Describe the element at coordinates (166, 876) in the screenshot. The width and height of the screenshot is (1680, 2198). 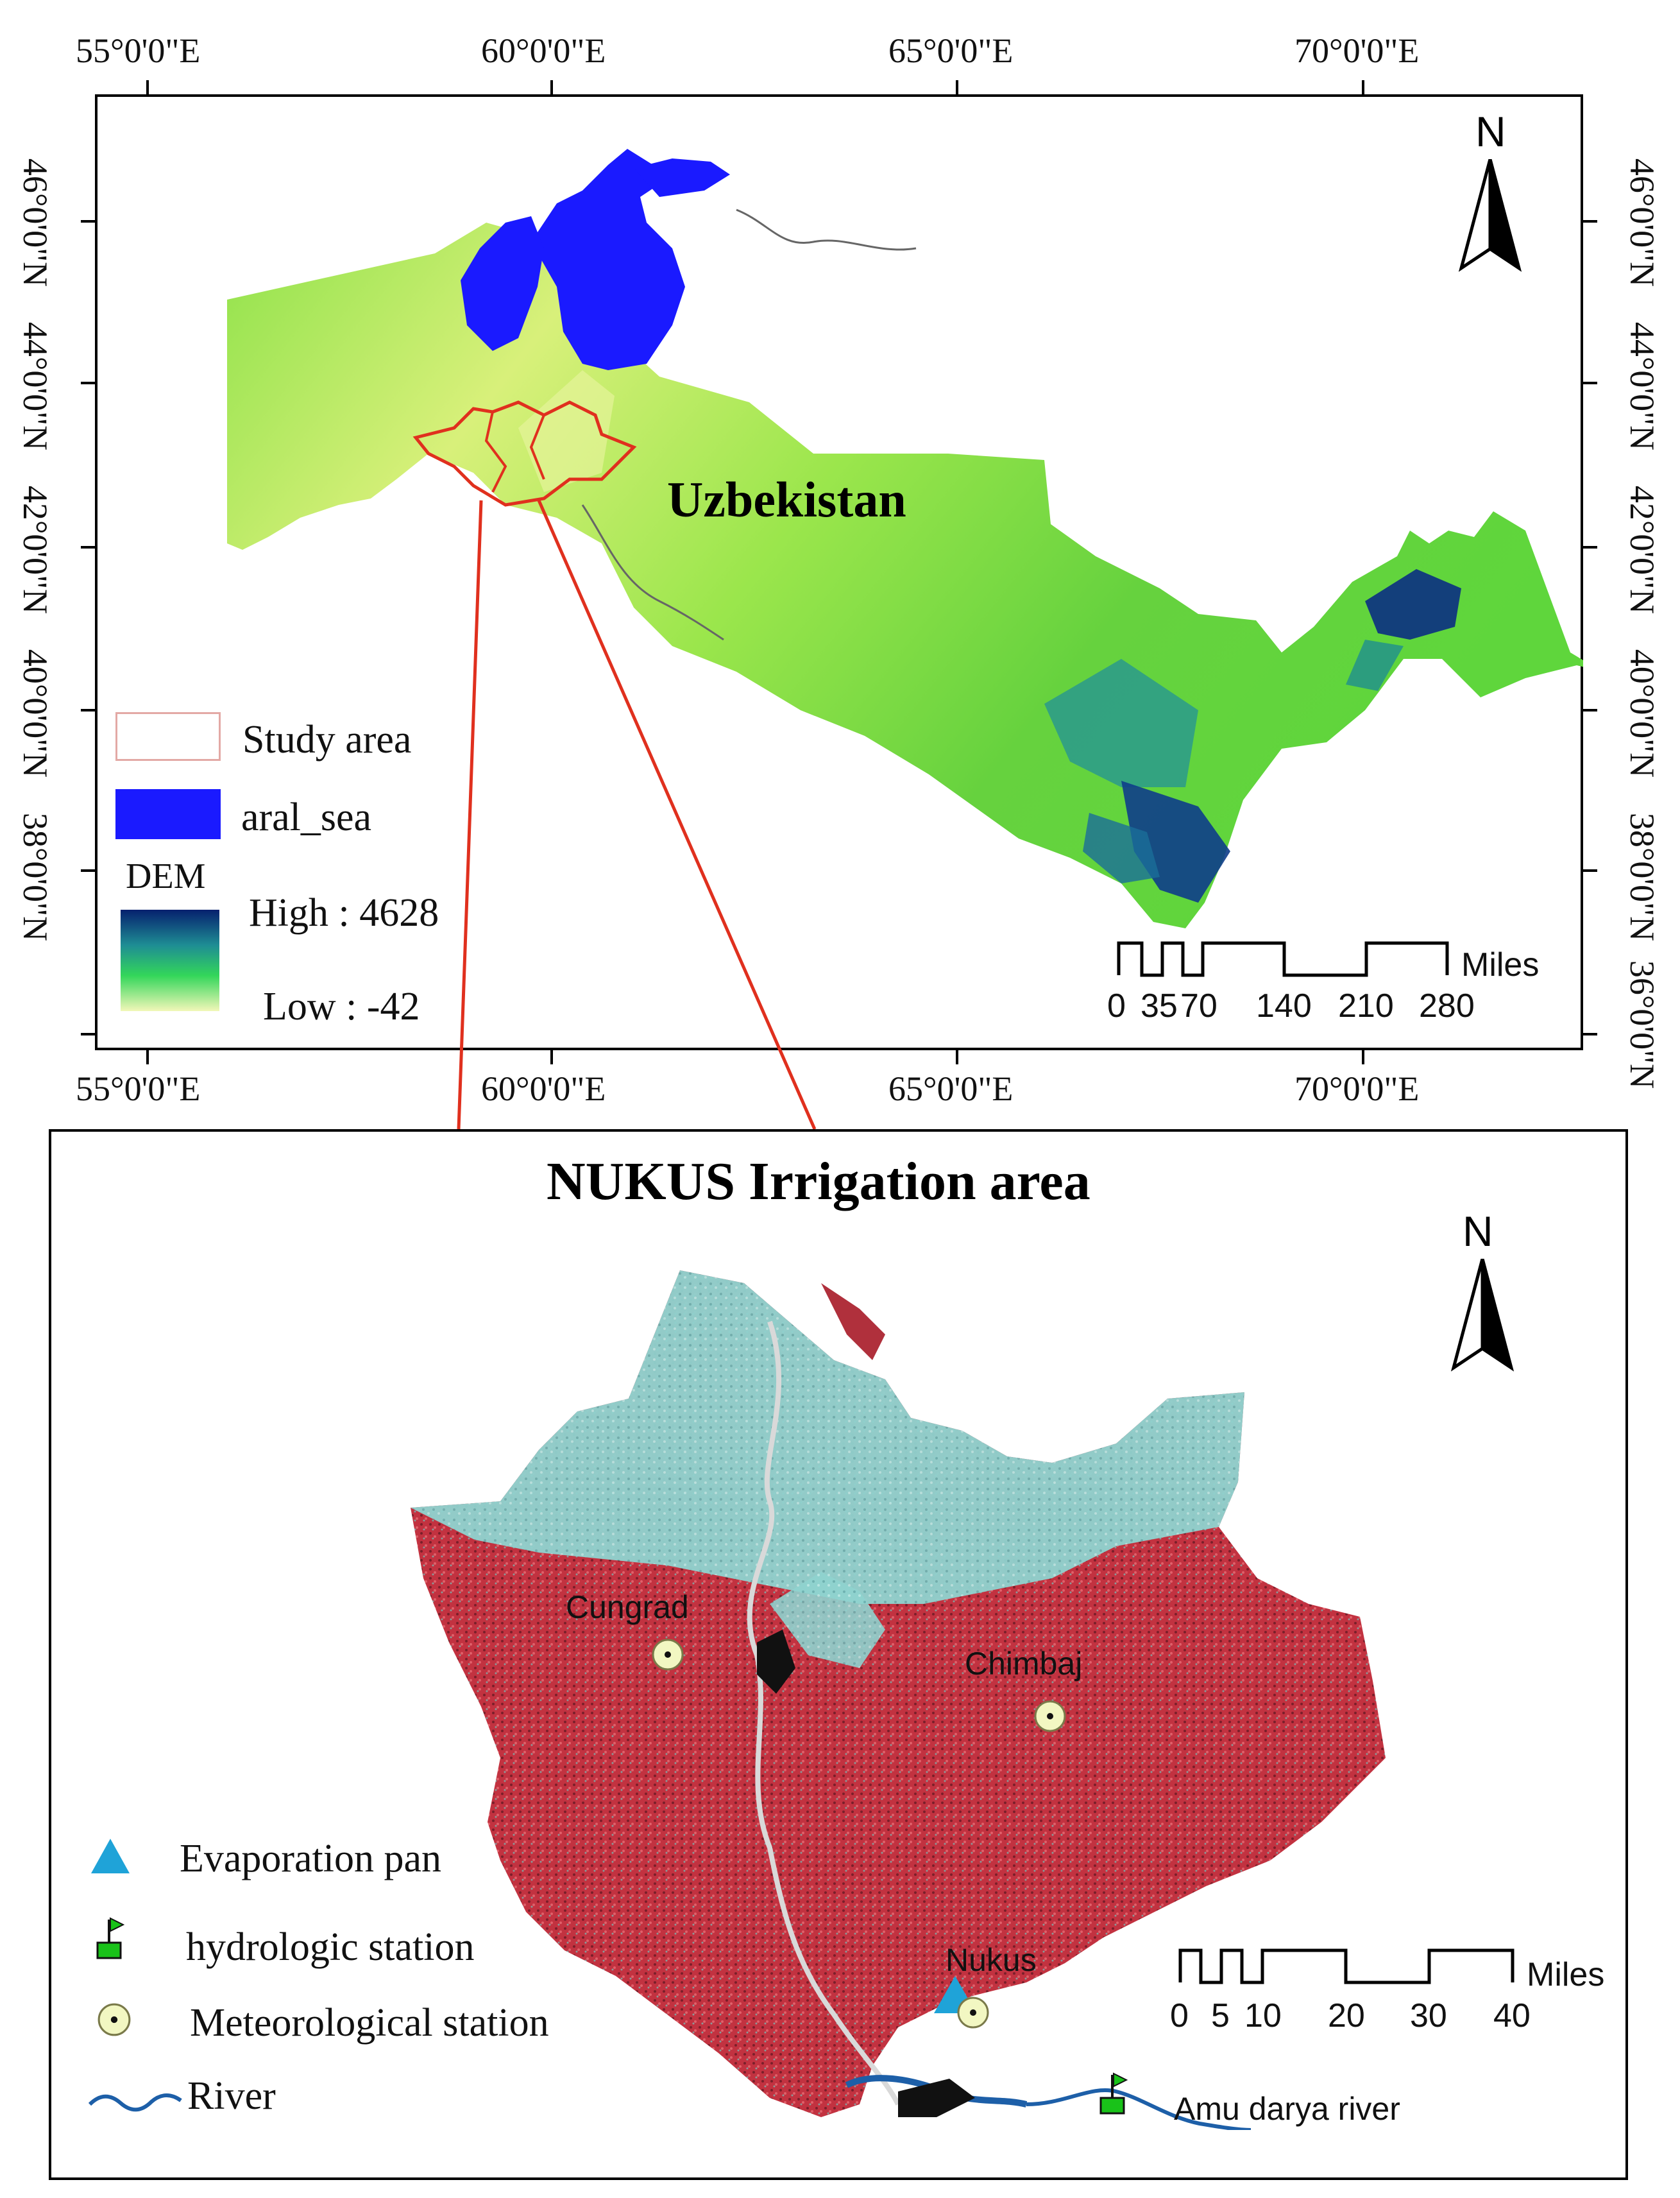
I see `legend-dem-title: DEM` at that location.